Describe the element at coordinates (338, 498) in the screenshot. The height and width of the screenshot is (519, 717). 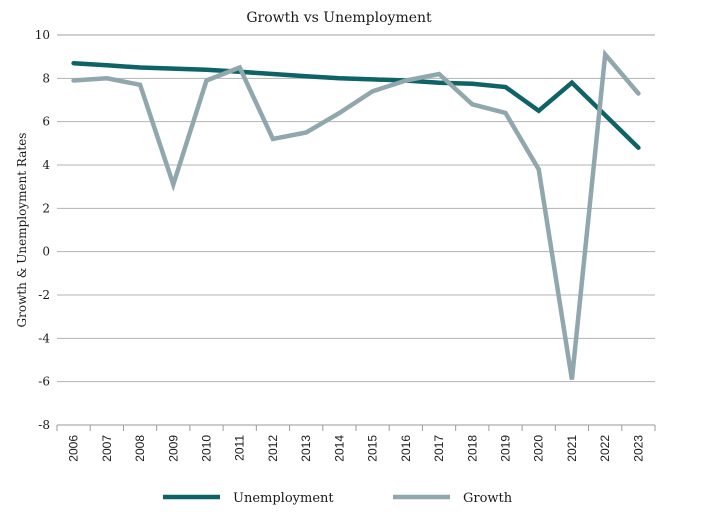
I see `legend: Unemployment Growth` at that location.